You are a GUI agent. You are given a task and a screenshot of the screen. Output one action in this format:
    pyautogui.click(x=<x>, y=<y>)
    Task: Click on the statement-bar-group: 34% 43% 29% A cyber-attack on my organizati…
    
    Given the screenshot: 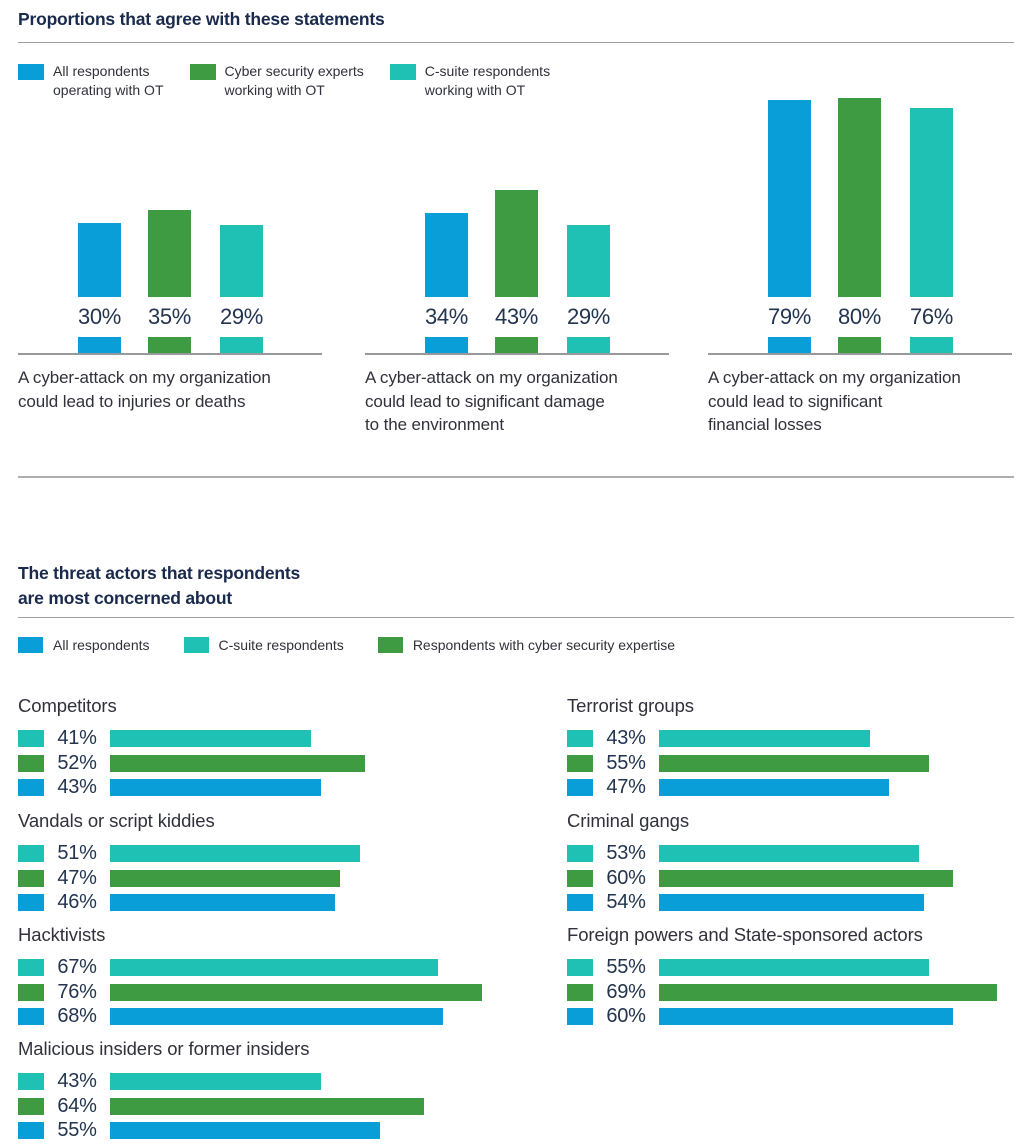 What is the action you would take?
    pyautogui.click(x=517, y=261)
    